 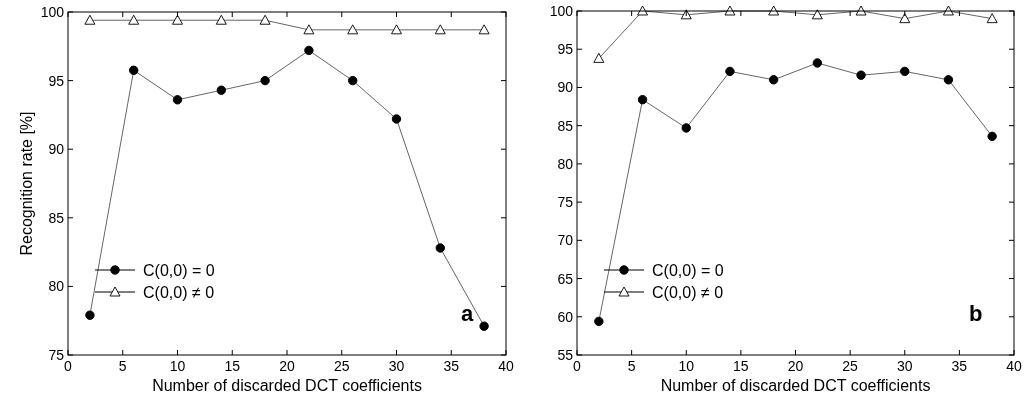 I want to click on annotation: a, so click(x=467, y=313).